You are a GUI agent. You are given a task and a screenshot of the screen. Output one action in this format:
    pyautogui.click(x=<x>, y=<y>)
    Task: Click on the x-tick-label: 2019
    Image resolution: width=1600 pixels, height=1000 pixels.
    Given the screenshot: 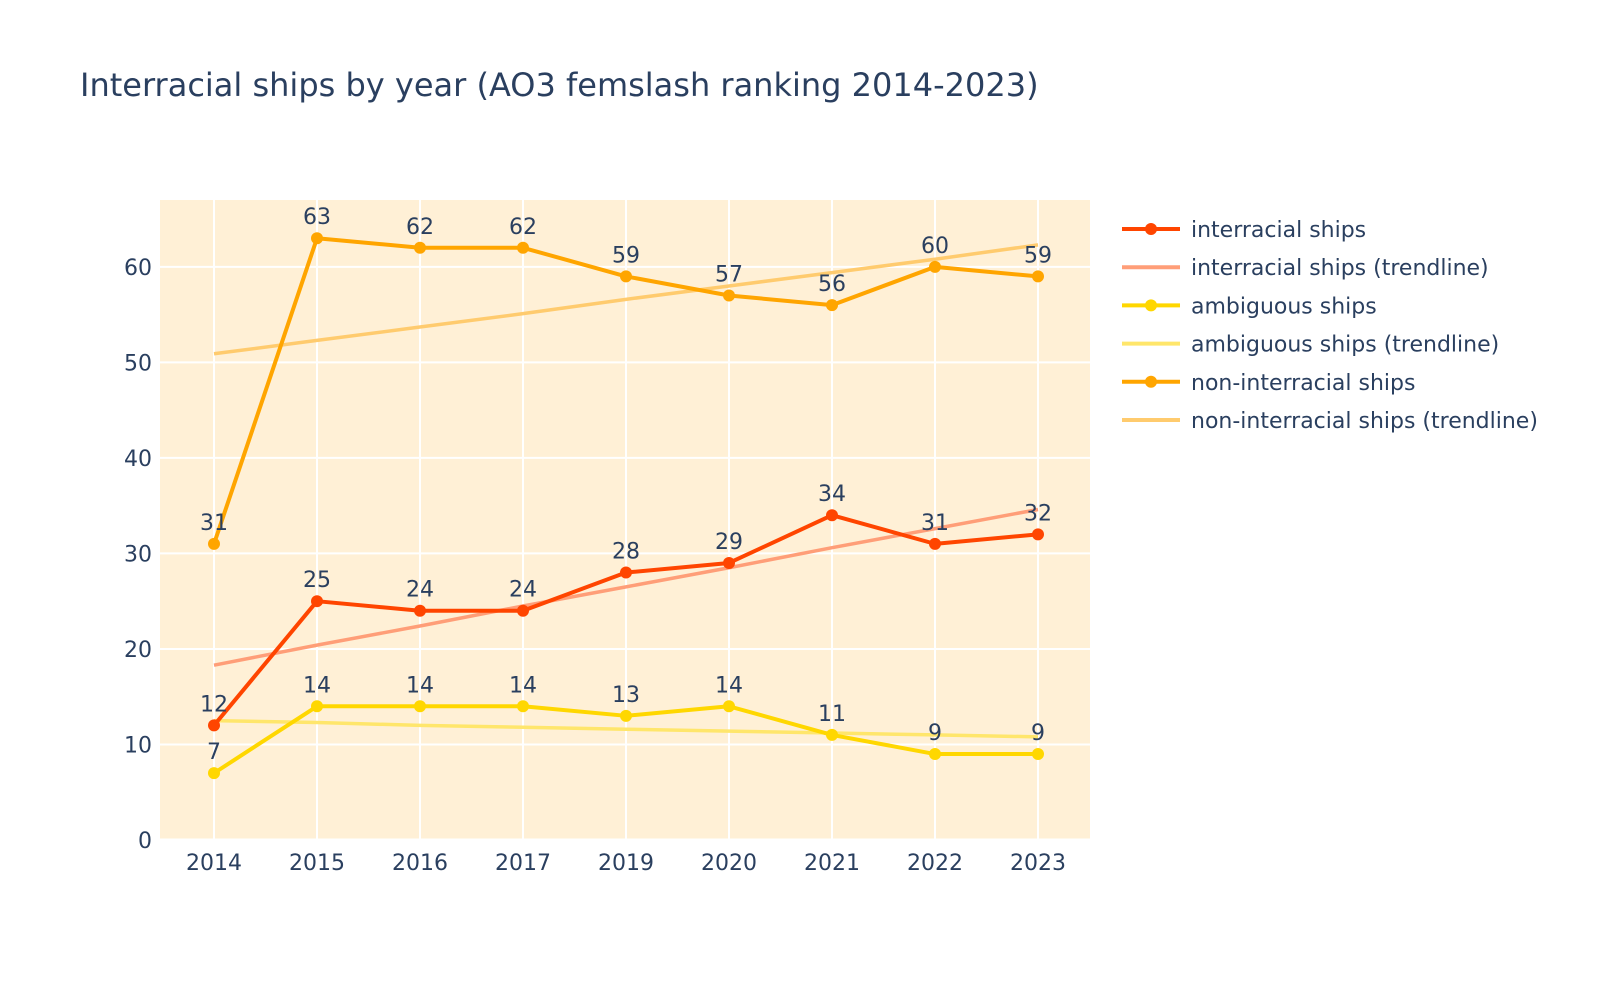 What is the action you would take?
    pyautogui.click(x=626, y=863)
    